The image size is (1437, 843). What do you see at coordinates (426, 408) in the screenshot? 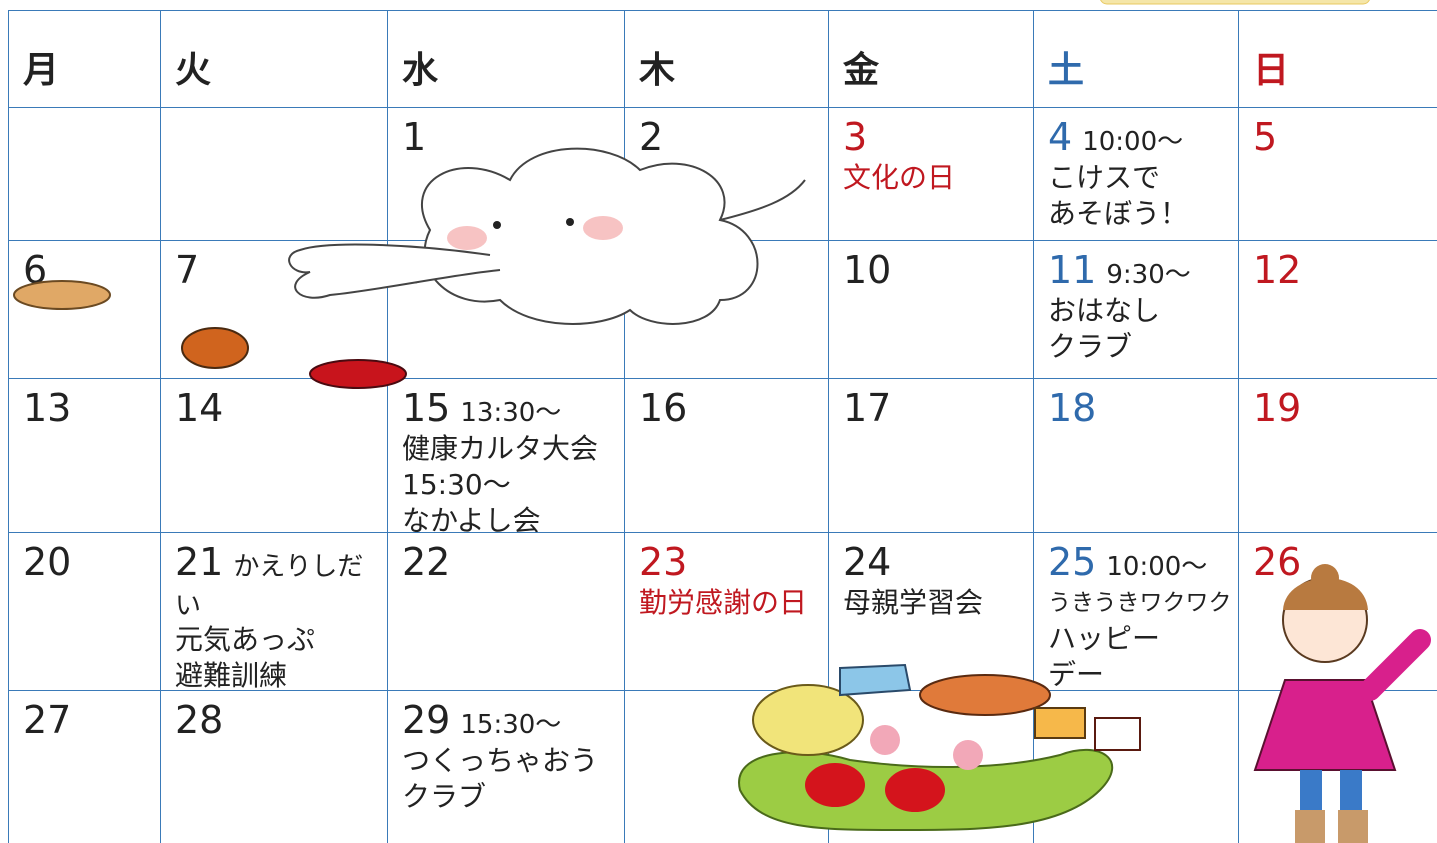
I see `day-number: 15` at bounding box center [426, 408].